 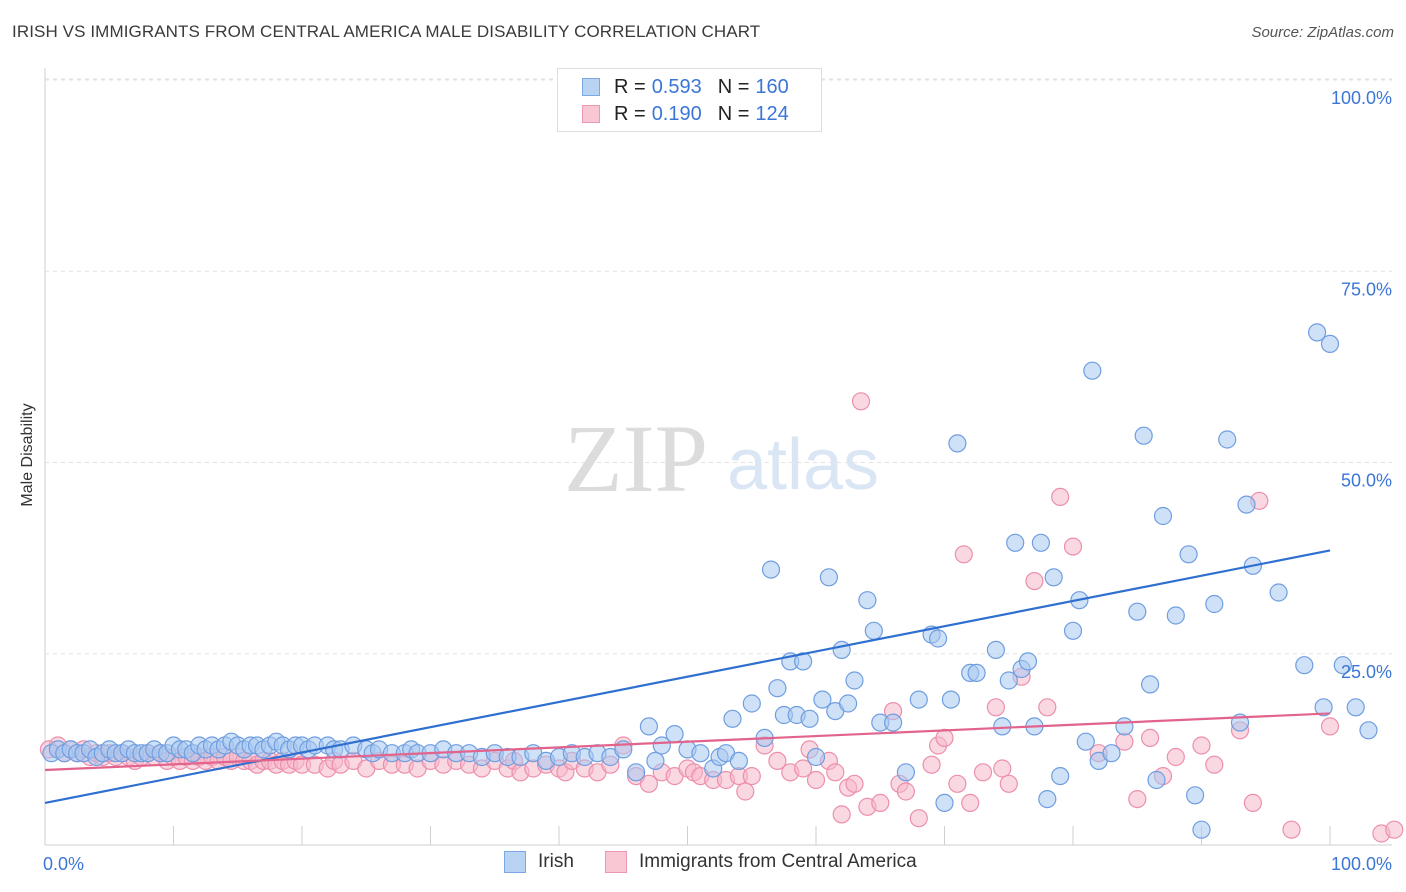 What do you see at coordinates (687, 742) in the screenshot?
I see `central-america-trend-line` at bounding box center [687, 742].